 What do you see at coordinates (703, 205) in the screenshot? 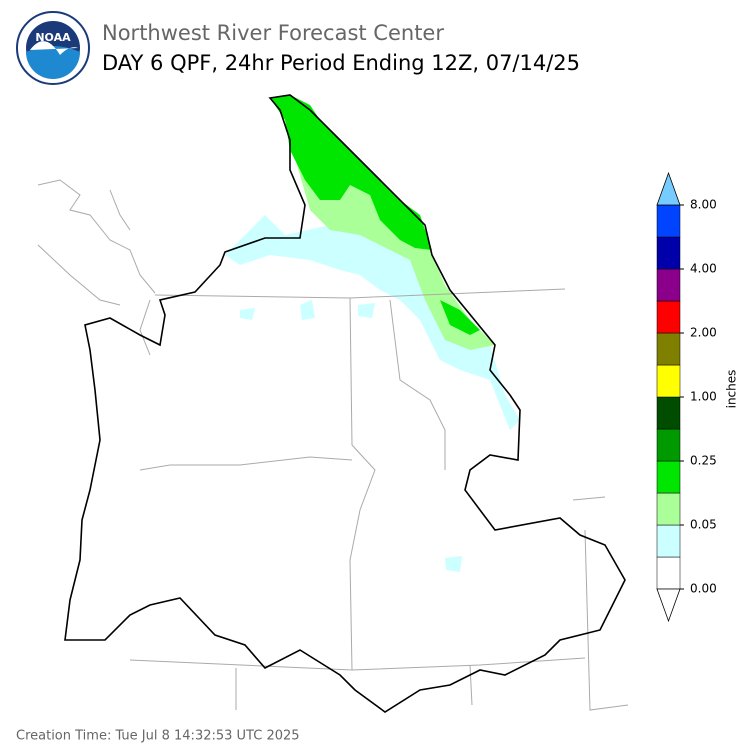
I see `colorbar-tick-label: 8.00` at bounding box center [703, 205].